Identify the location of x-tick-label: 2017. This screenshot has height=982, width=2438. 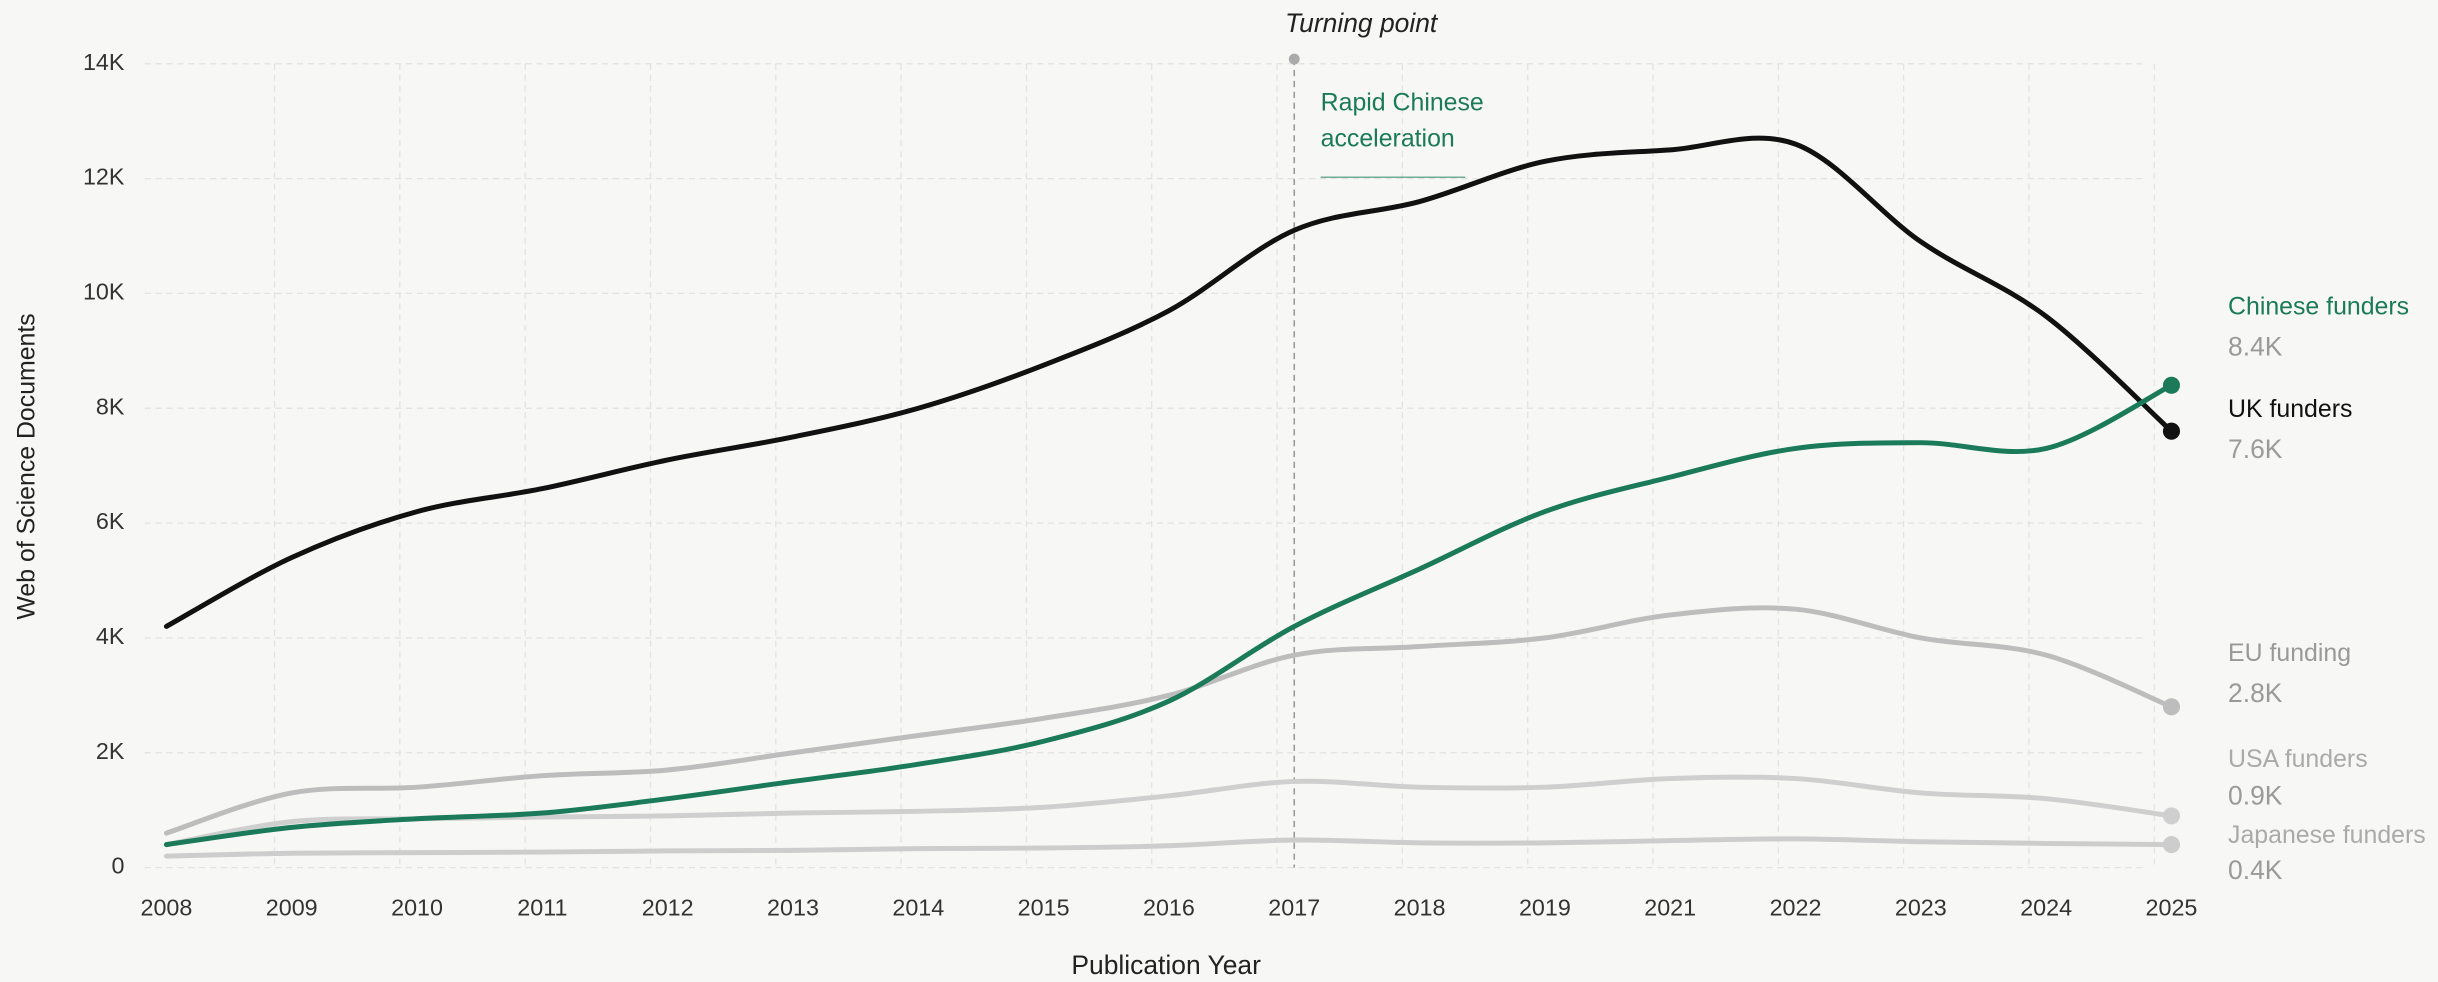
(1294, 908).